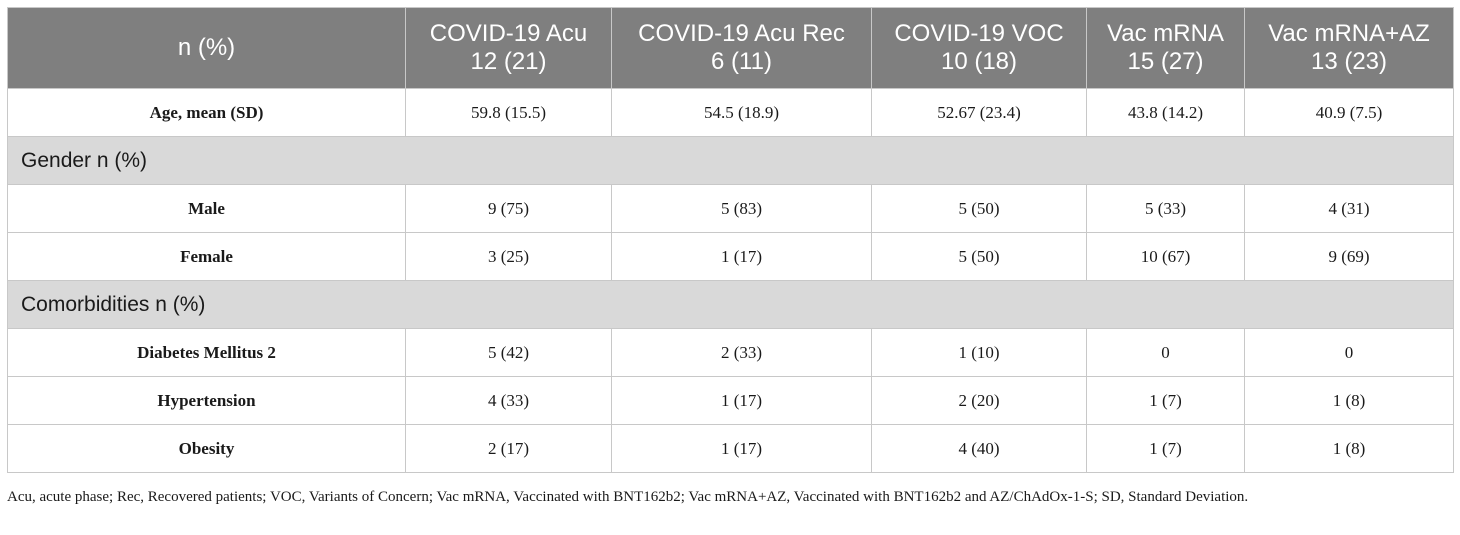 This screenshot has height=535, width=1460. I want to click on column-header-covid-acu-rec: COVID-19 Acu Rec 6 (11), so click(741, 48).